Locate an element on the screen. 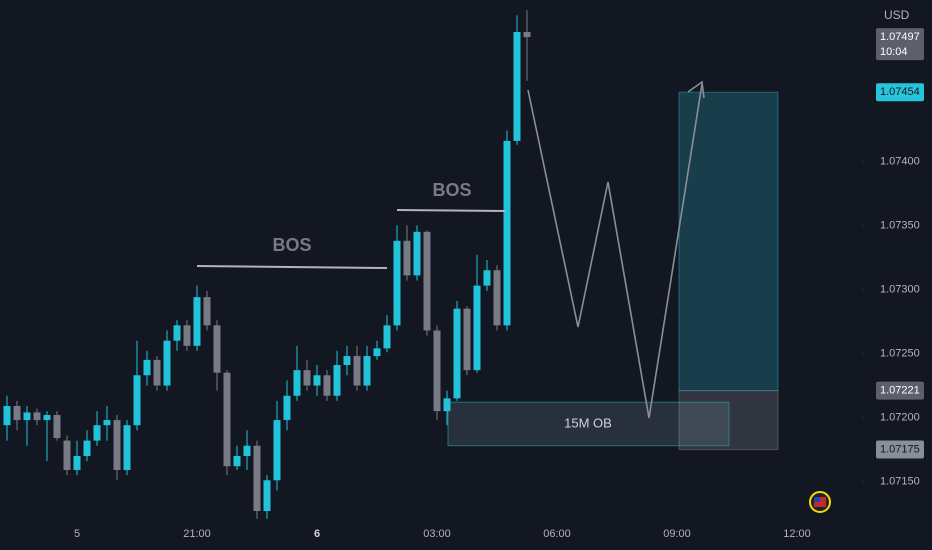 The width and height of the screenshot is (932, 550). y-tick-label: 1.07200 is located at coordinates (900, 417).